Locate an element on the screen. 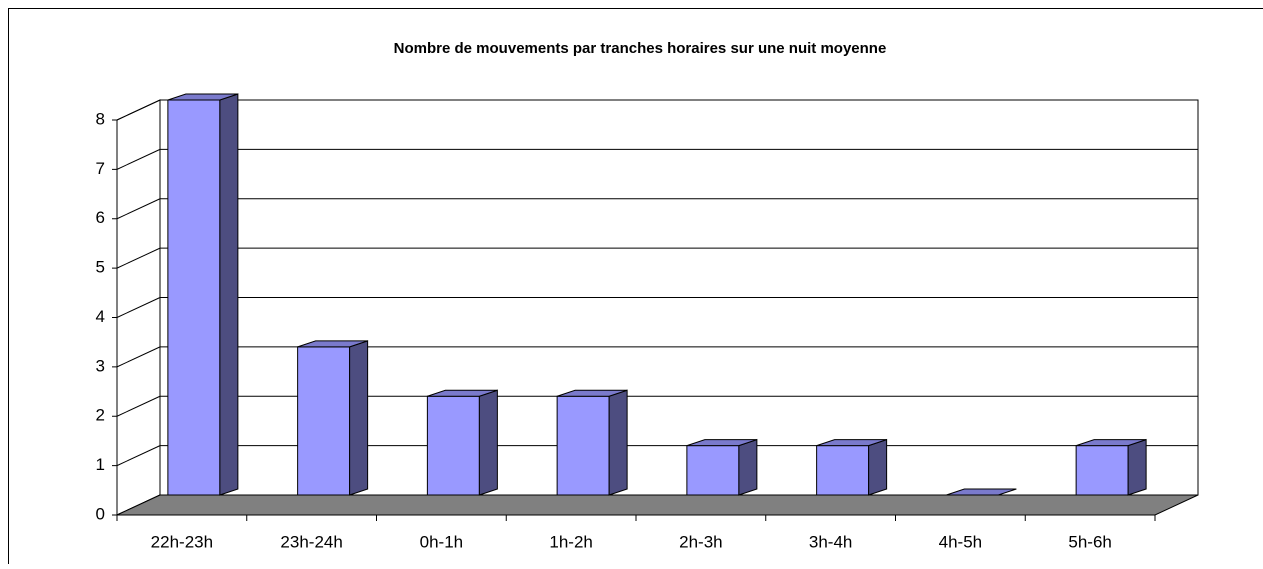 Image resolution: width=1263 pixels, height=569 pixels. y-tick-label: 8 is located at coordinates (100, 118).